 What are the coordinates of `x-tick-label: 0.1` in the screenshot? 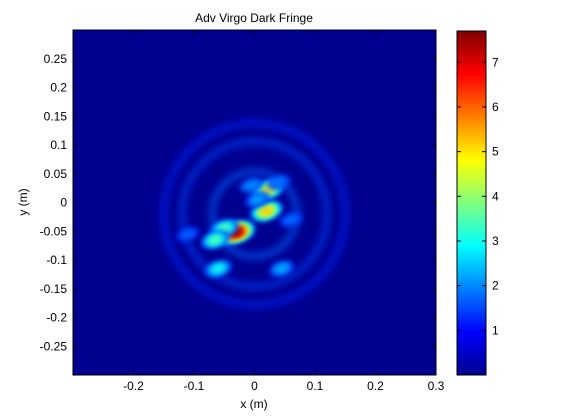 It's located at (315, 386).